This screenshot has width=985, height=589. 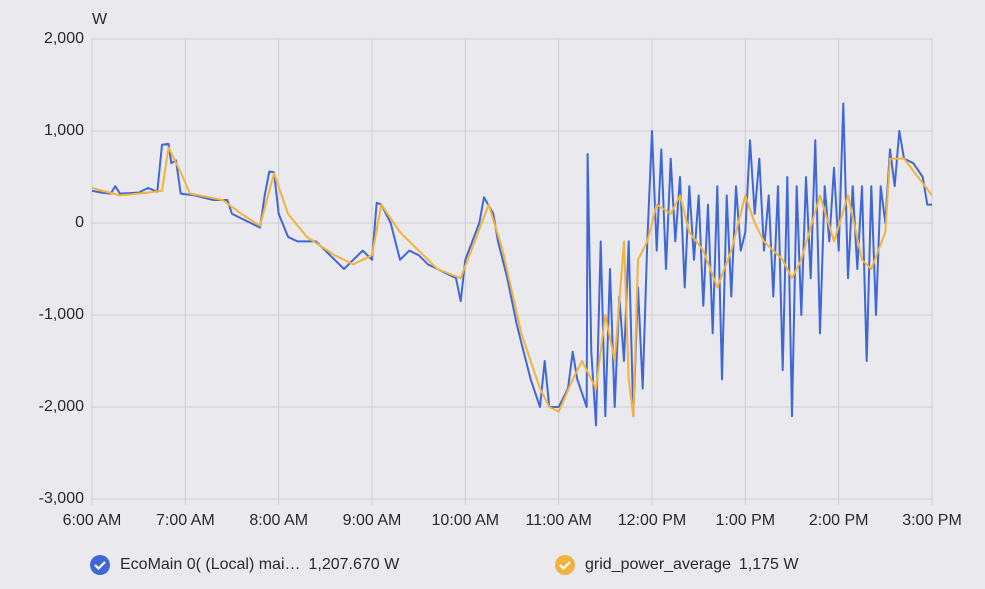 What do you see at coordinates (100, 19) in the screenshot?
I see `y-unit: W` at bounding box center [100, 19].